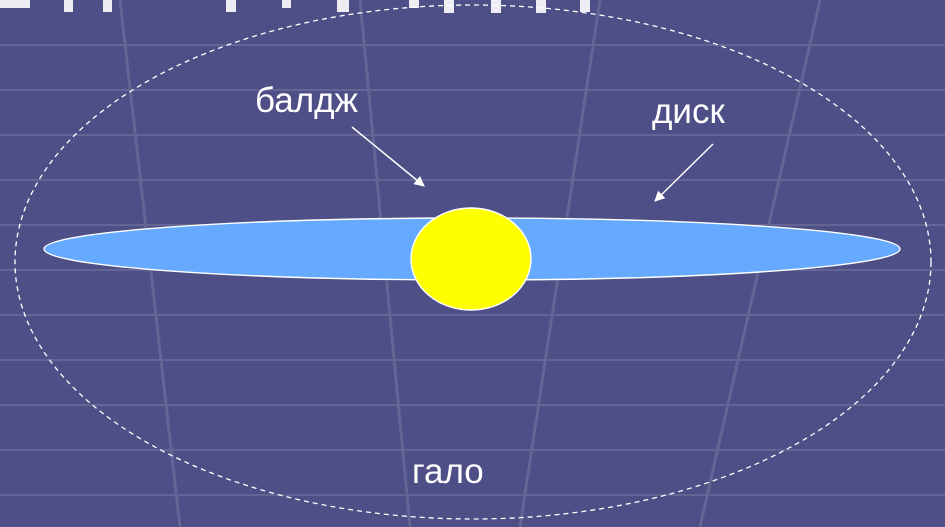 This screenshot has height=527, width=945. What do you see at coordinates (388, 156) in the screenshot?
I see `bulge-arrow` at bounding box center [388, 156].